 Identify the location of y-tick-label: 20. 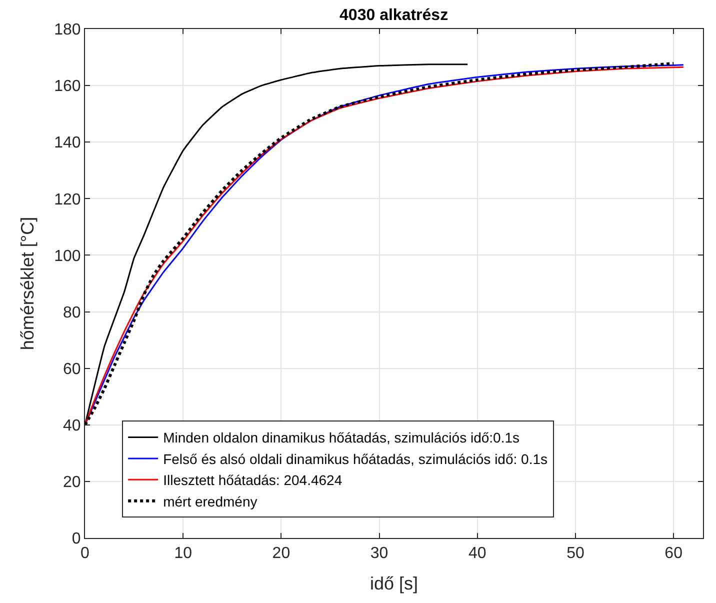
(72, 483).